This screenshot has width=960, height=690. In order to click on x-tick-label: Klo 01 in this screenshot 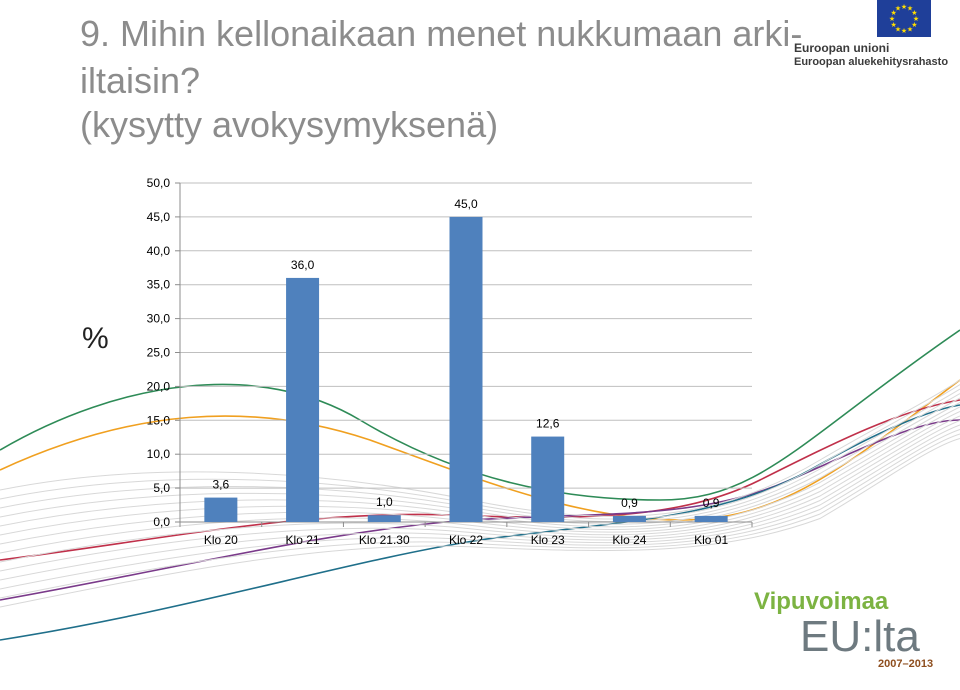, I will do `click(711, 540)`.